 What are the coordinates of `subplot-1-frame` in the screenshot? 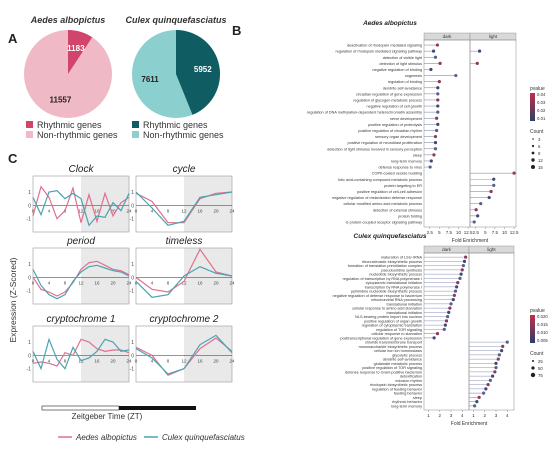 It's located at (81, 204).